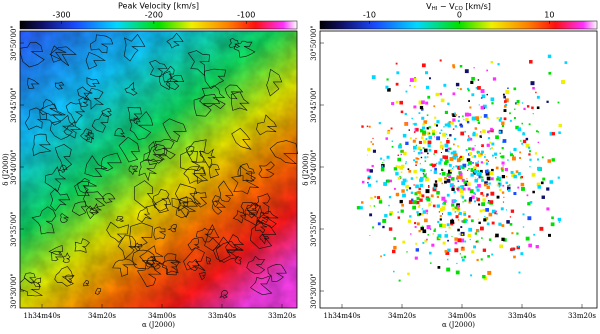 The height and width of the screenshot is (334, 600). What do you see at coordinates (14, 42) in the screenshot?
I see `y-tick-label: 30°50'00"` at bounding box center [14, 42].